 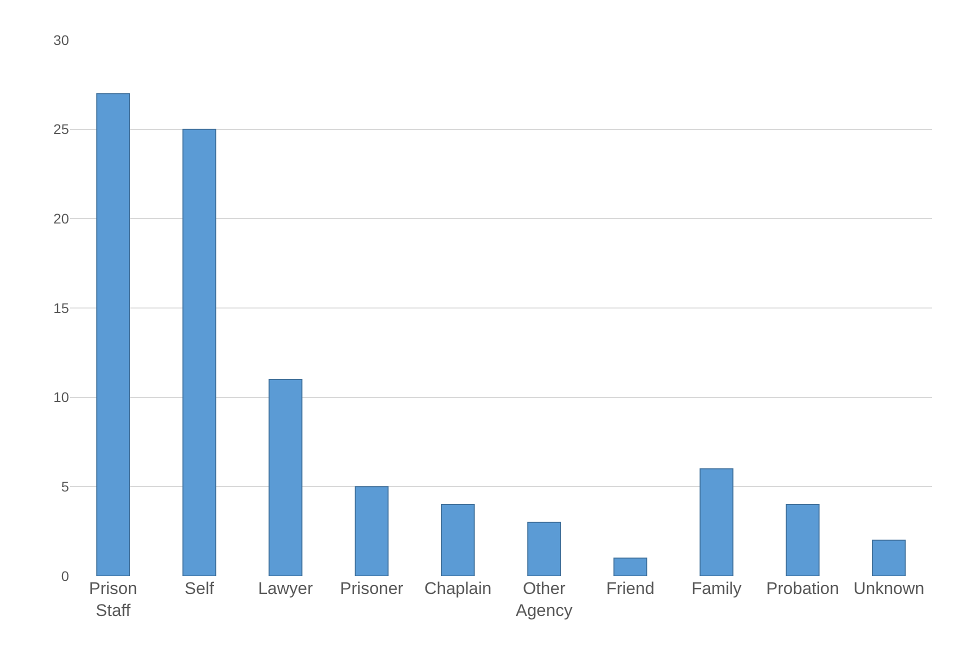 I want to click on y-tick-label: 15, so click(x=61, y=308).